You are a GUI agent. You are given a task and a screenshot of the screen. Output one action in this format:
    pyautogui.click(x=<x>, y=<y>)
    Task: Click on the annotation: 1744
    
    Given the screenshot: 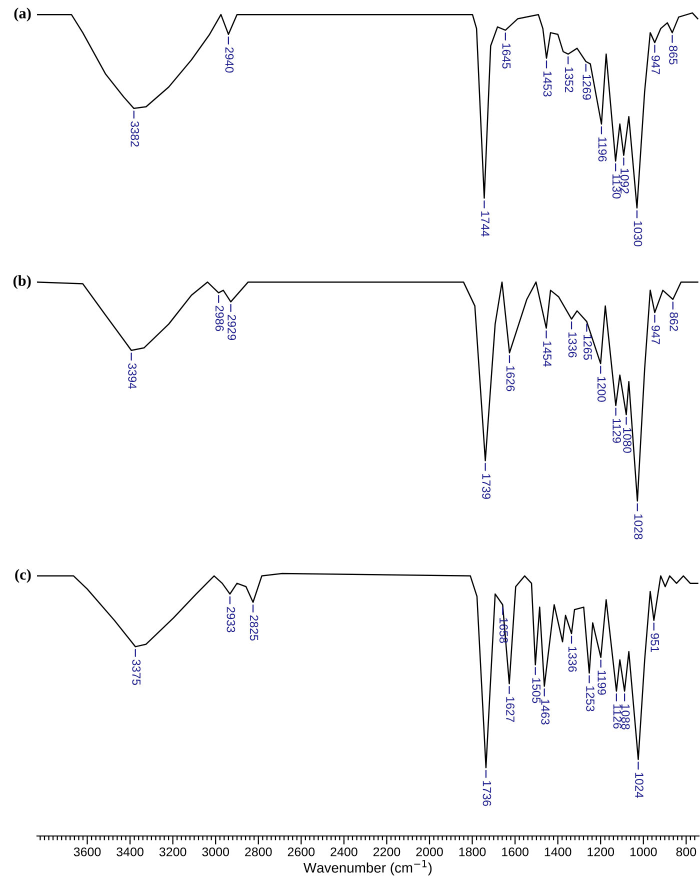 What is the action you would take?
    pyautogui.click(x=485, y=224)
    